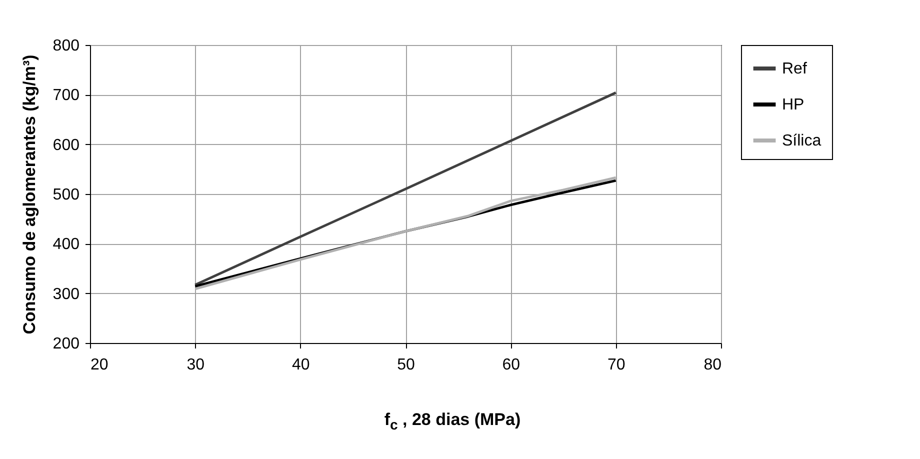 The image size is (920, 459). Describe the element at coordinates (66, 344) in the screenshot. I see `y-tick-label: 200` at that location.